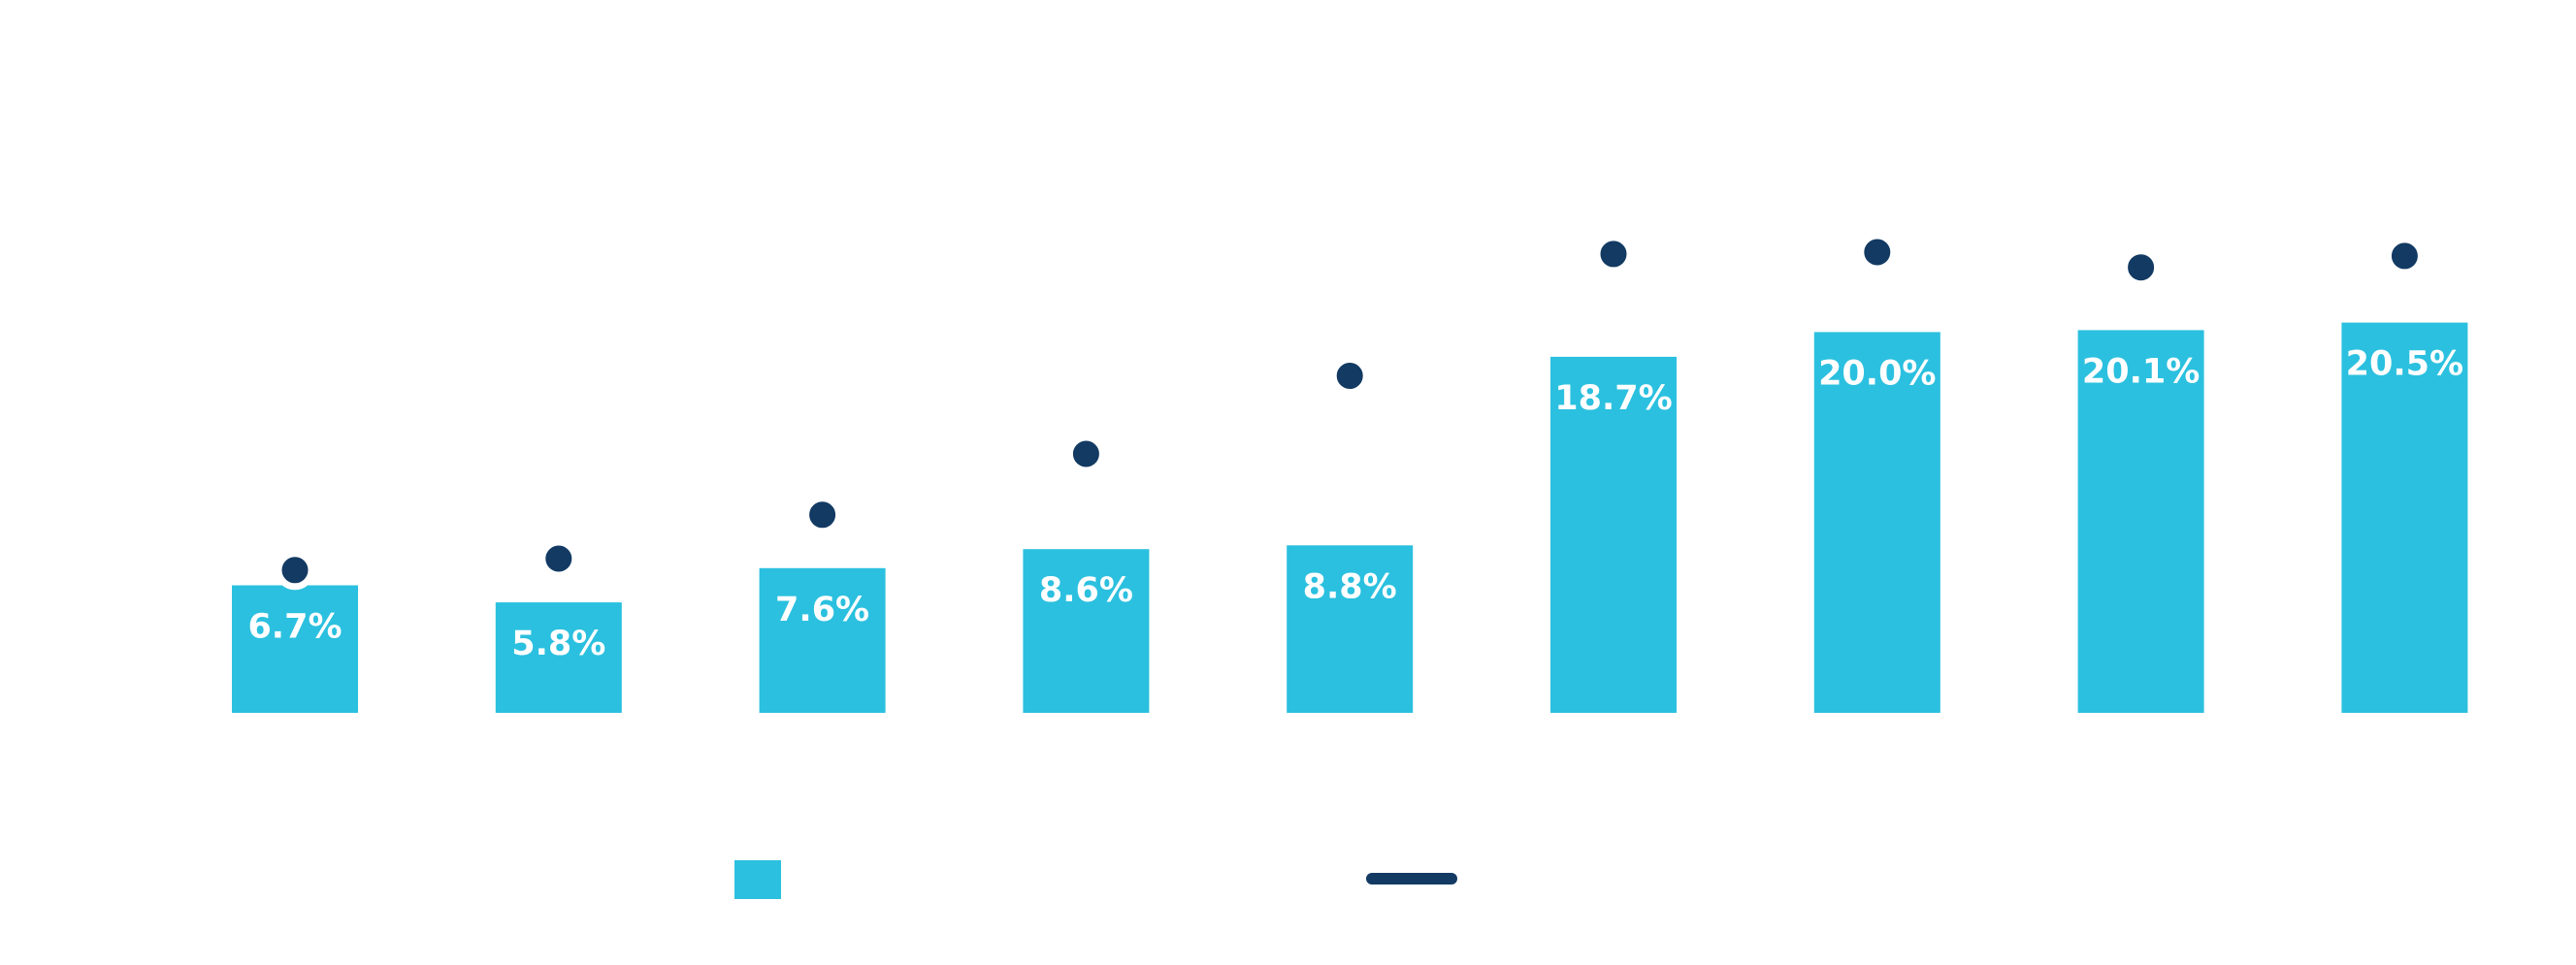  What do you see at coordinates (2141, 371) in the screenshot?
I see `bar-label-8: 20.1%` at bounding box center [2141, 371].